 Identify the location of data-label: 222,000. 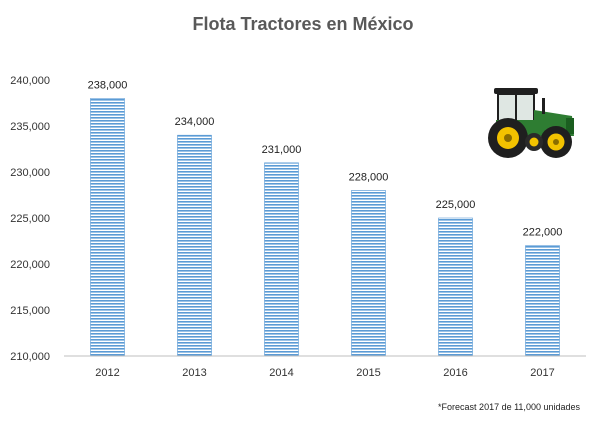
(543, 233).